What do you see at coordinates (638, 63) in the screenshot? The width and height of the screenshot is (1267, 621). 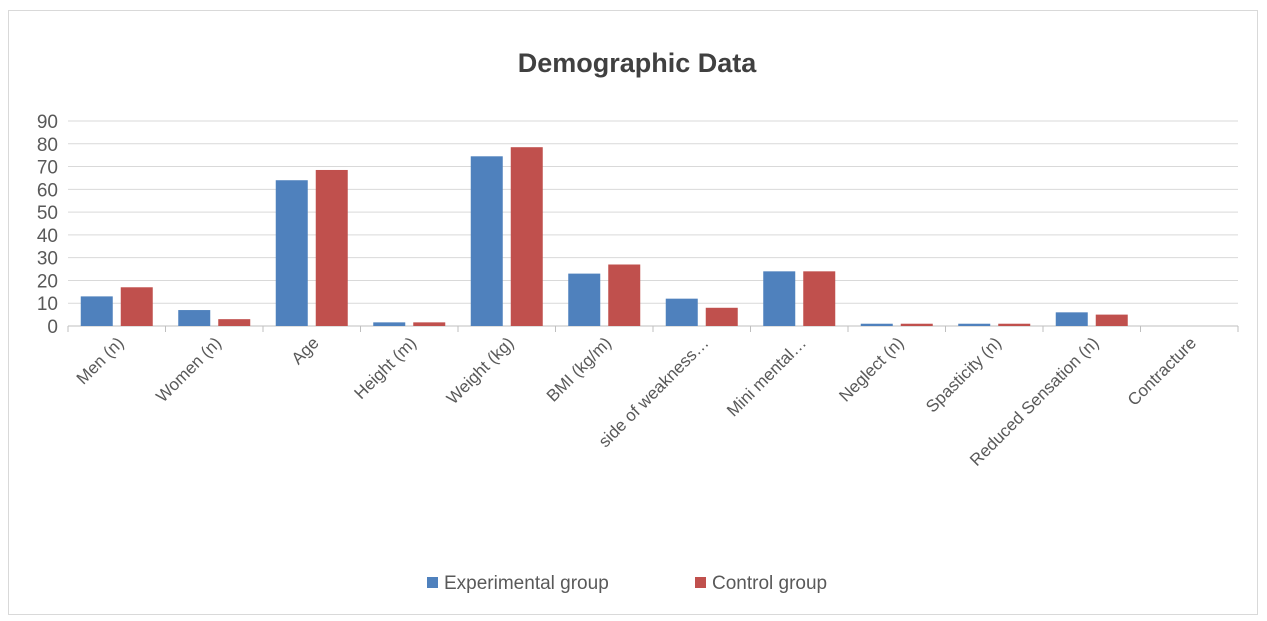 I see `chart-title: Demographic Data` at bounding box center [638, 63].